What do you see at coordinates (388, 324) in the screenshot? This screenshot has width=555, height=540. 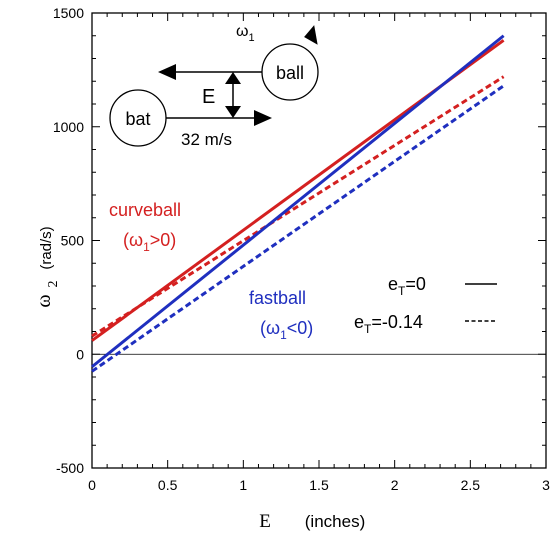 I see `legend-dashed-label: eT=-0.14` at bounding box center [388, 324].